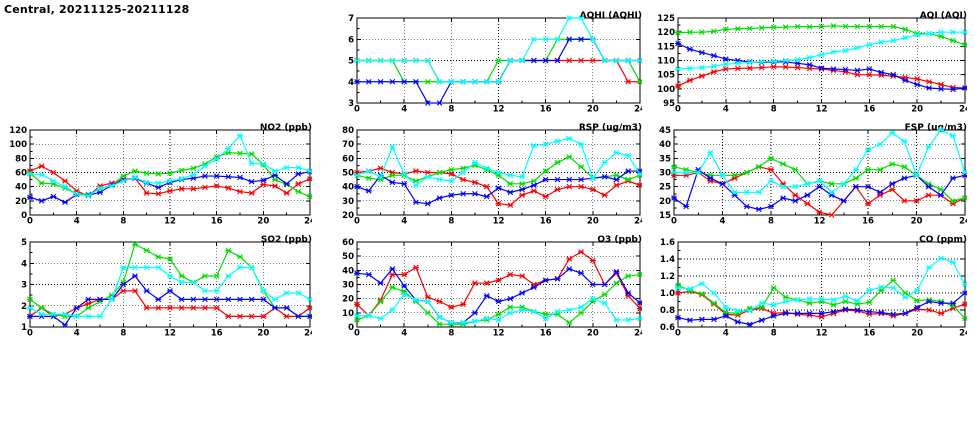 Image resolution: width=975 pixels, height=447 pixels. I want to click on panel-title-aqhi: AQHI (AQHI), so click(610, 16).